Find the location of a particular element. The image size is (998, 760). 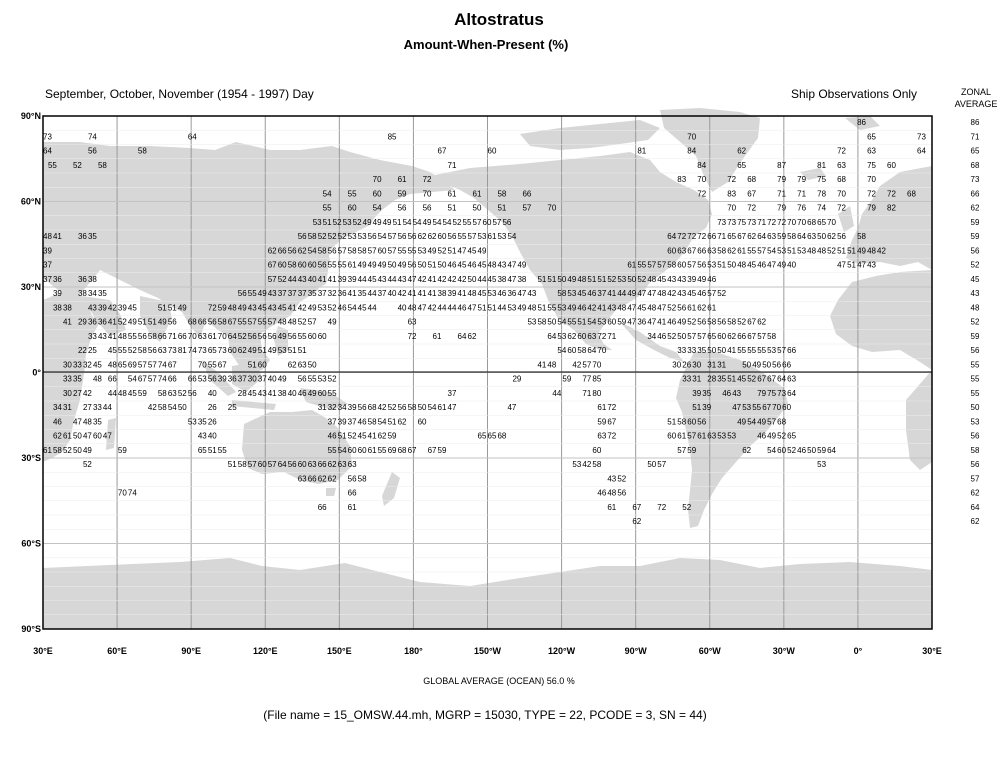

data-cell: 40 is located at coordinates (212, 393).